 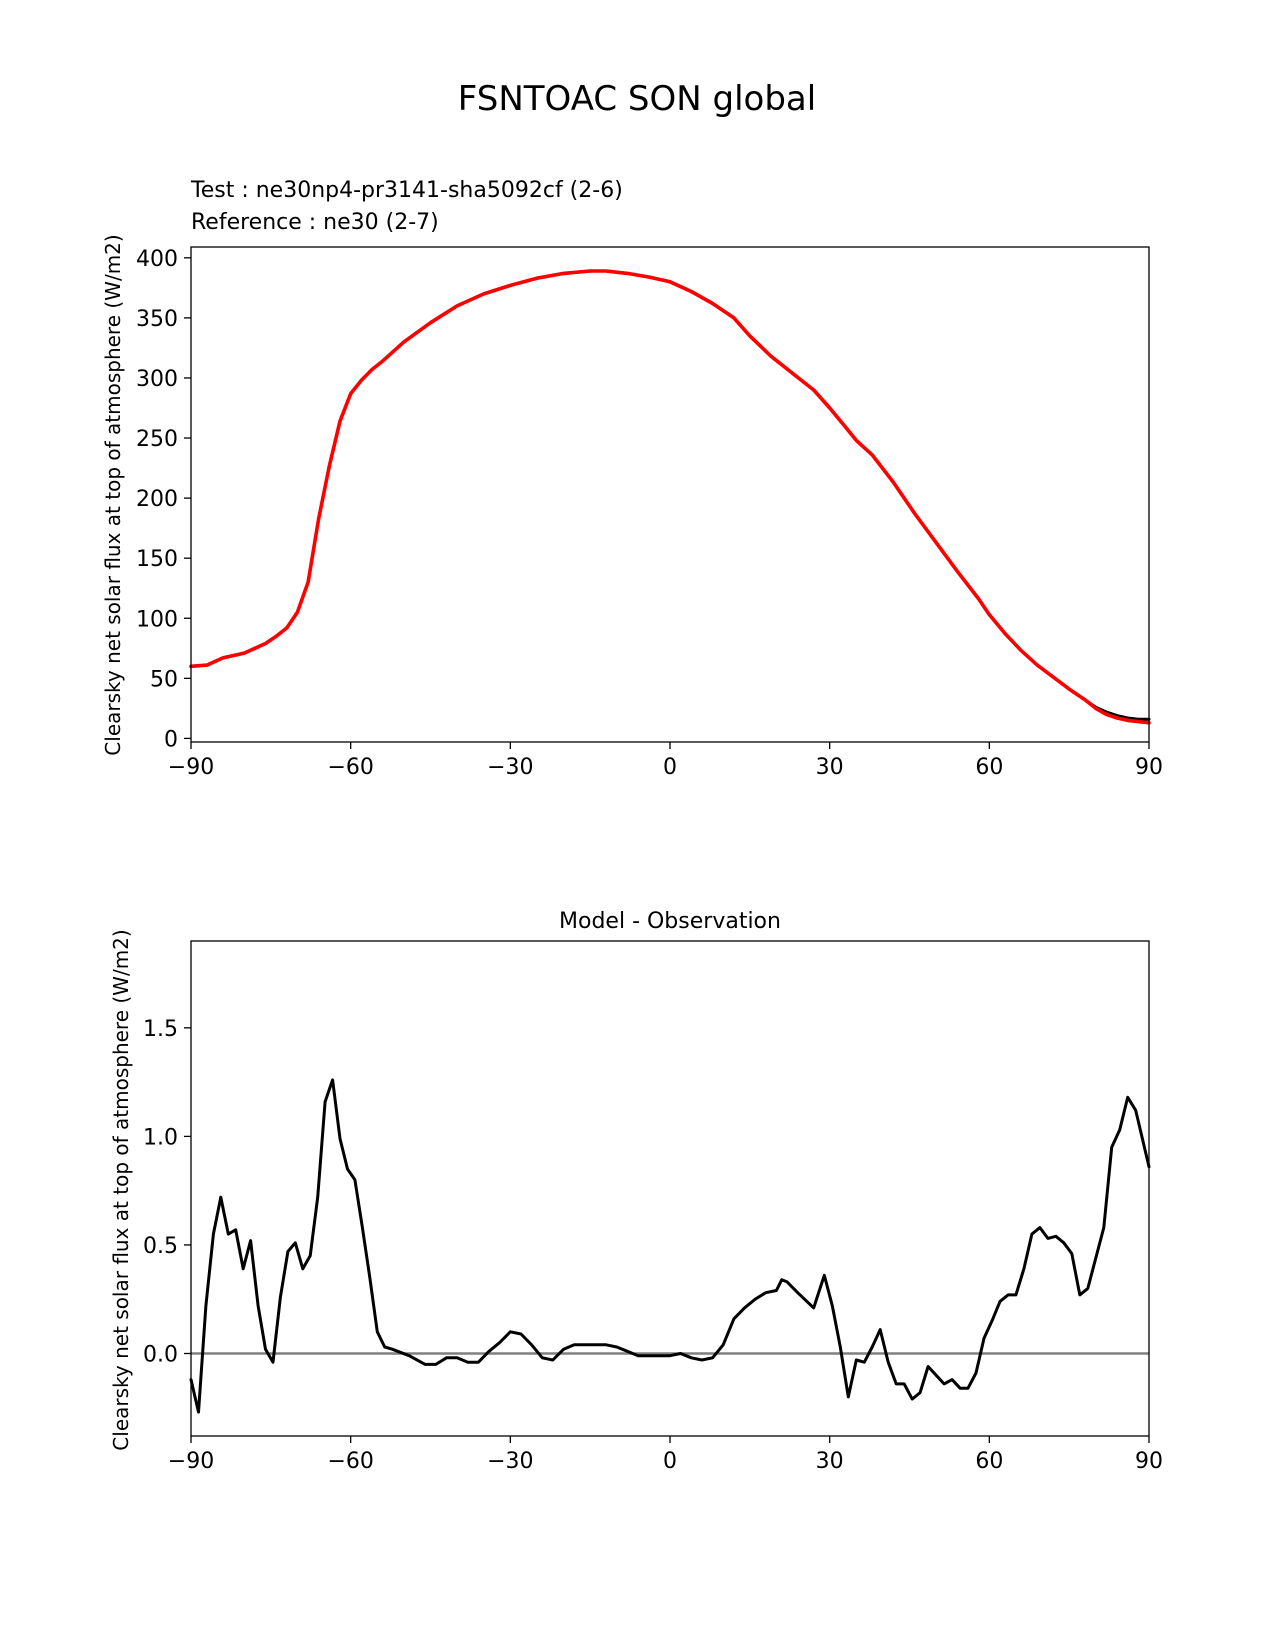 What do you see at coordinates (157, 379) in the screenshot?
I see `y-tick-label: 300` at bounding box center [157, 379].